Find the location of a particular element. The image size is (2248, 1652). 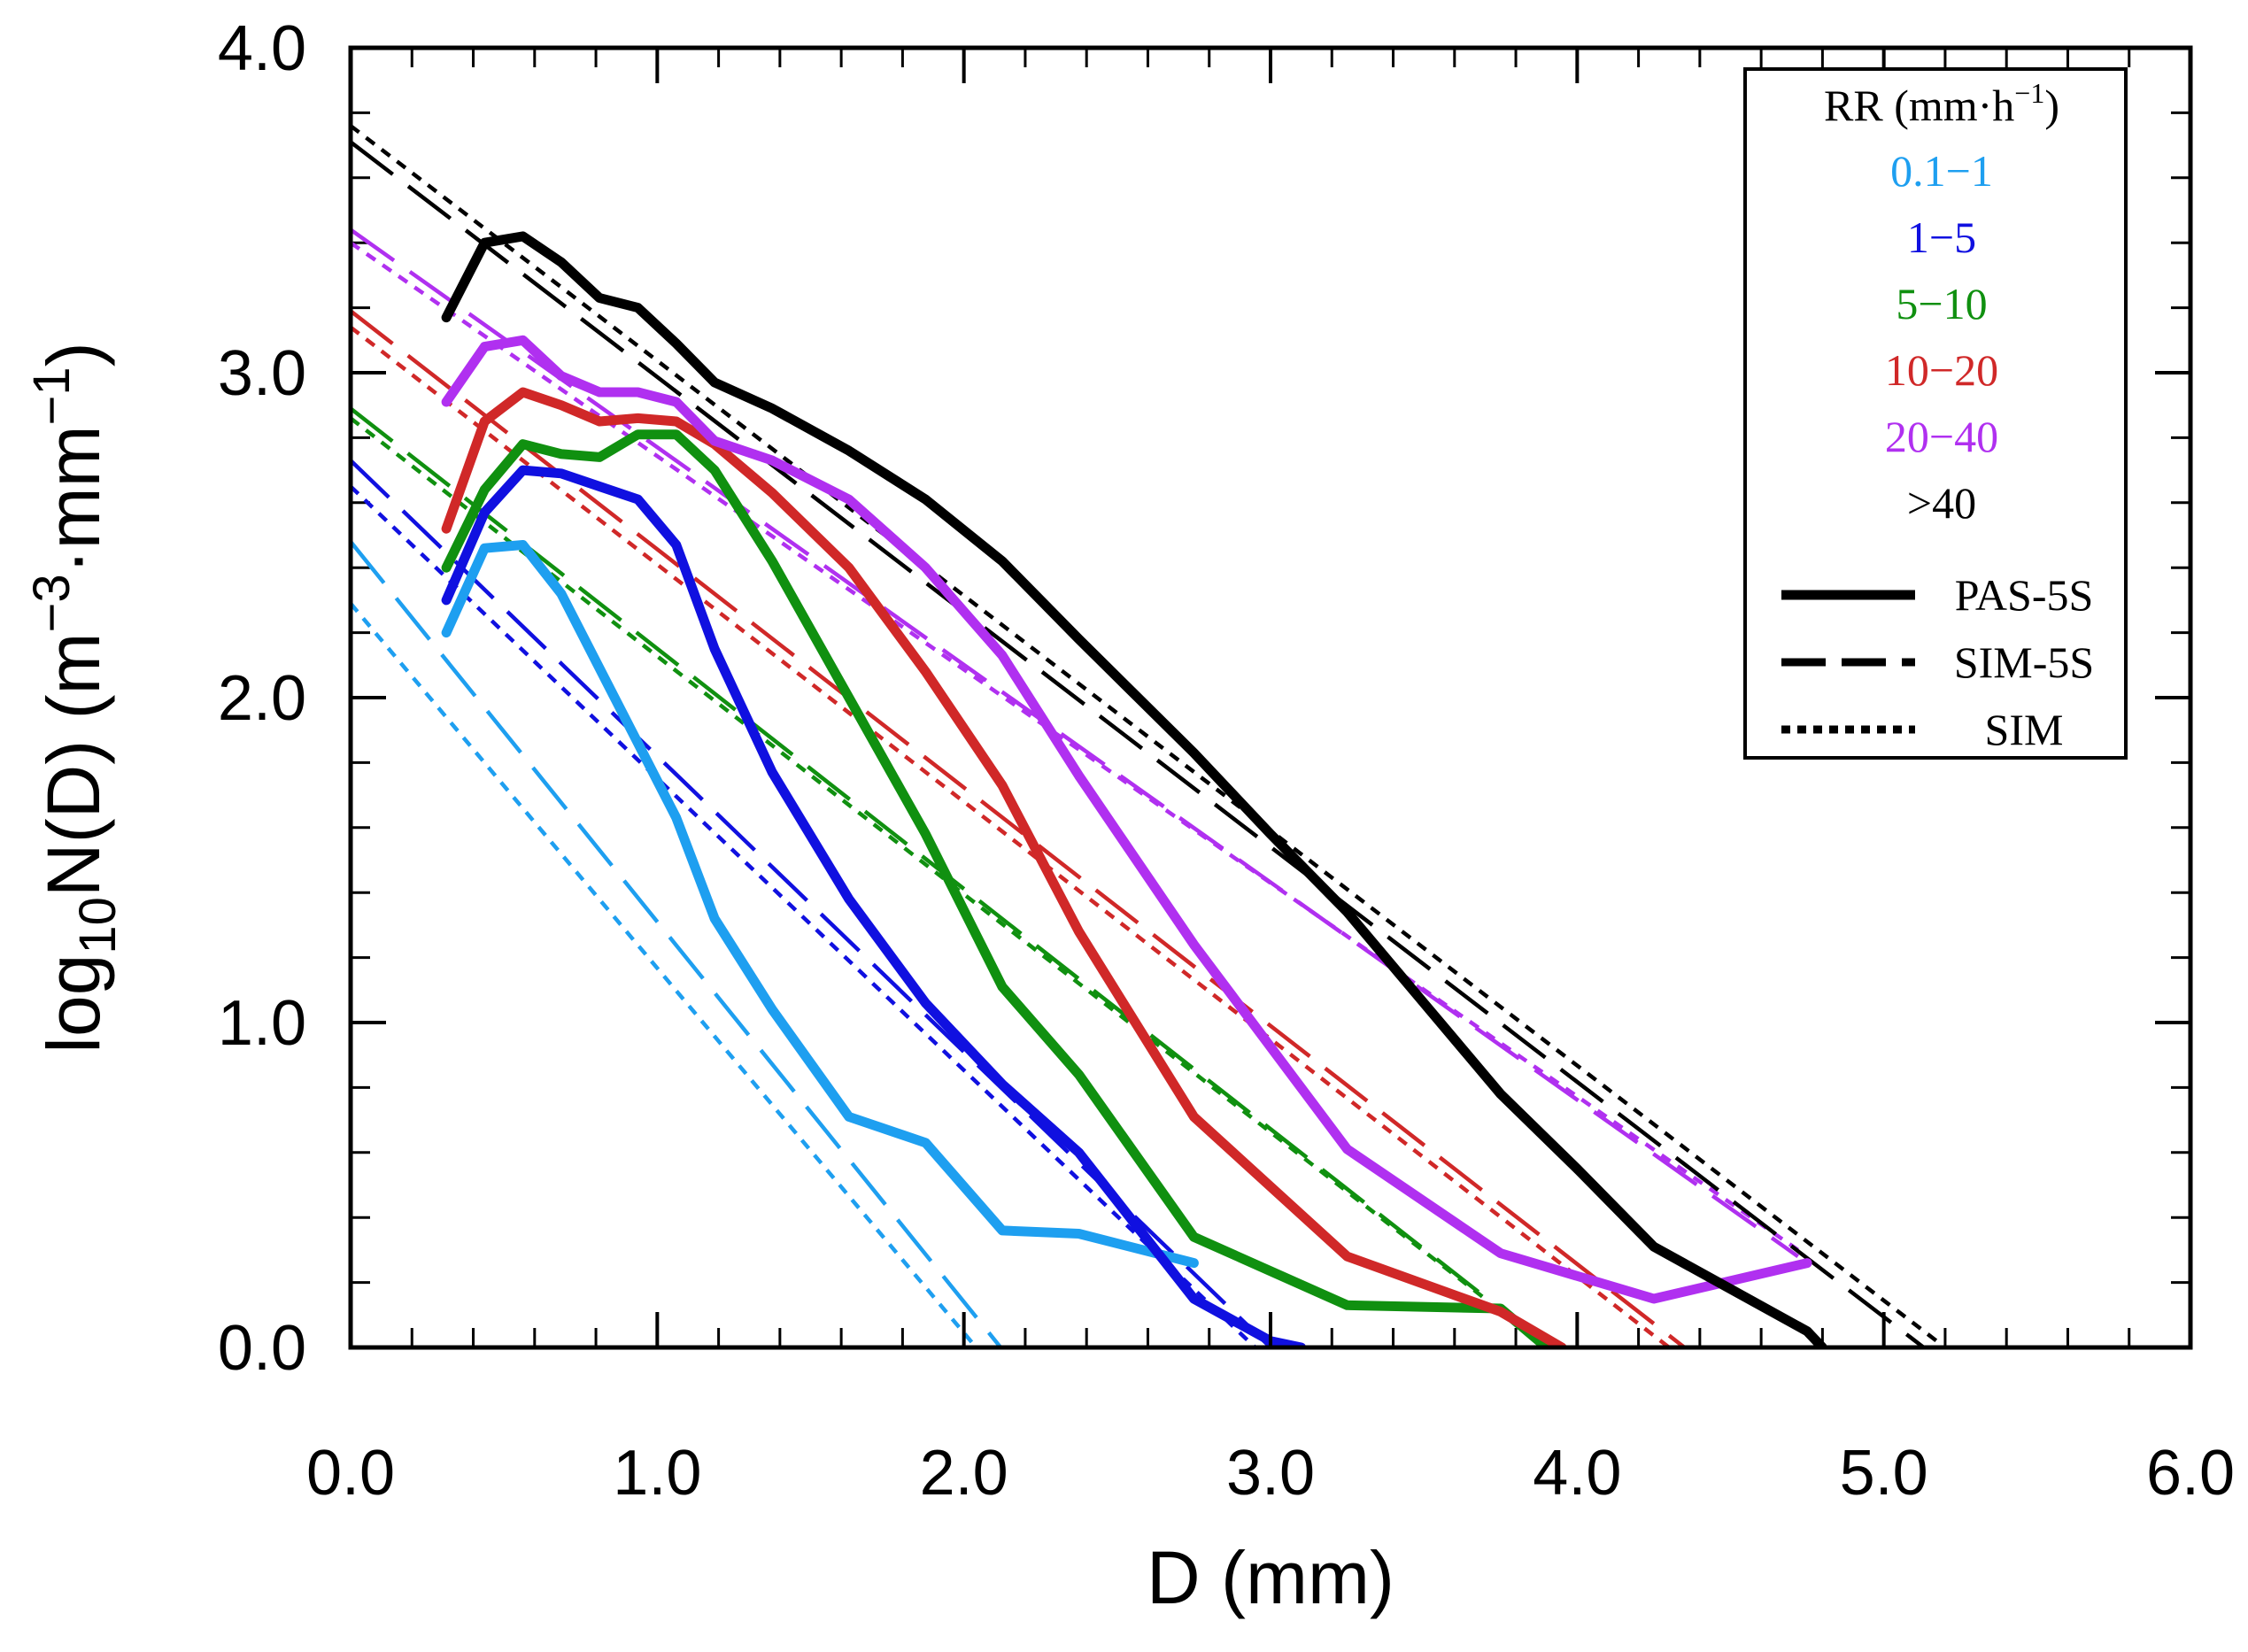

x-tick-label: 6.0 is located at coordinates (2190, 1473).